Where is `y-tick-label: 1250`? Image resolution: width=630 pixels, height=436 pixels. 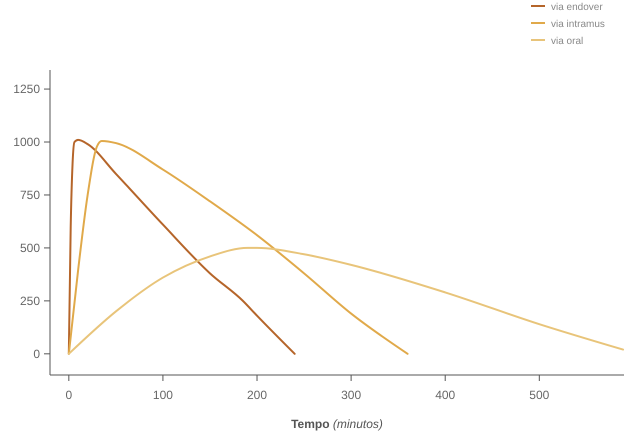 y-tick-label: 1250 is located at coordinates (26, 89).